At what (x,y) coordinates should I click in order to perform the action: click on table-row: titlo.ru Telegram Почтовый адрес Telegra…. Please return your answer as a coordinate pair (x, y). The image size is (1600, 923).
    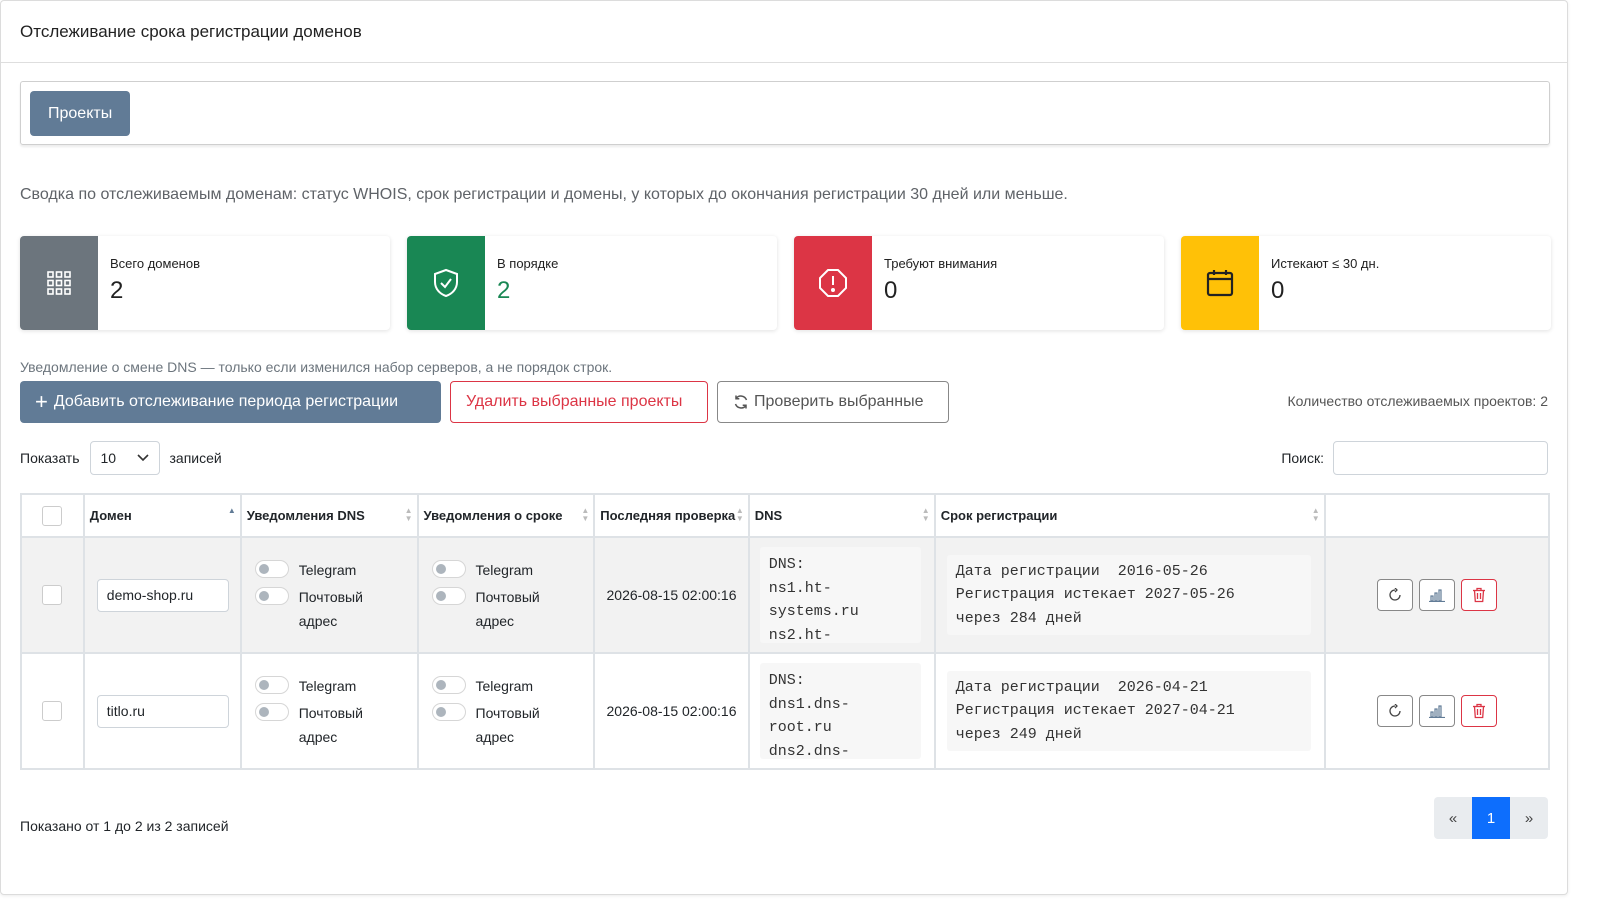
    Looking at the image, I should click on (785, 711).